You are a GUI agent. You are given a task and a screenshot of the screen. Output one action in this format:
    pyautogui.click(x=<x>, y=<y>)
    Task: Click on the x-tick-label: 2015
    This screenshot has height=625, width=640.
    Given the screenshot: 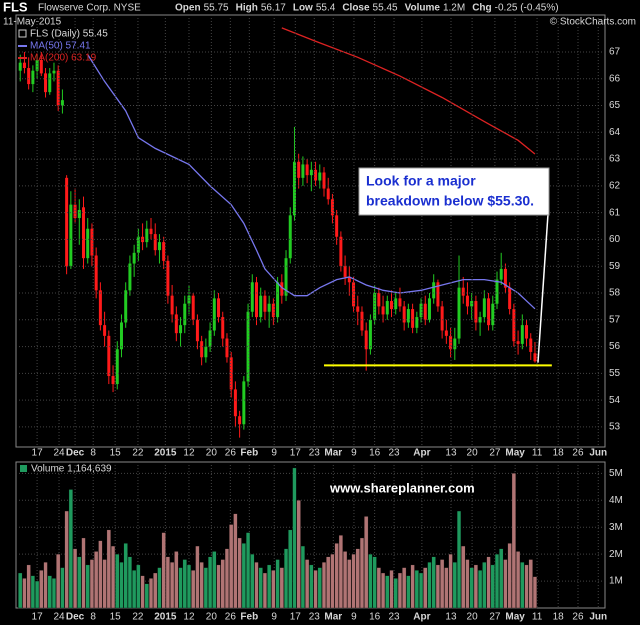 What is the action you would take?
    pyautogui.click(x=165, y=453)
    